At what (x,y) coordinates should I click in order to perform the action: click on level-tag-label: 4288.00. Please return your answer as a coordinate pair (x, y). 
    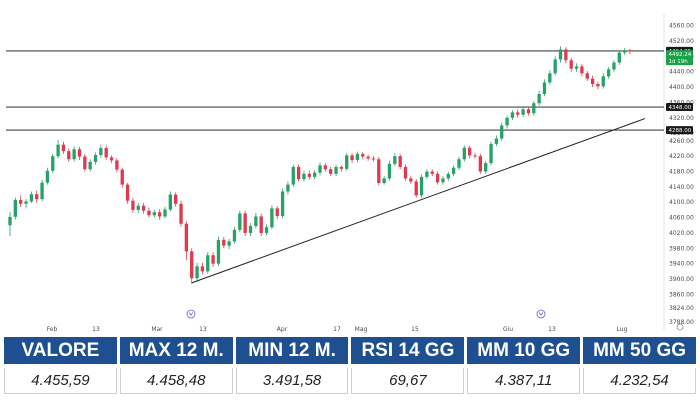
    Looking at the image, I should click on (680, 131).